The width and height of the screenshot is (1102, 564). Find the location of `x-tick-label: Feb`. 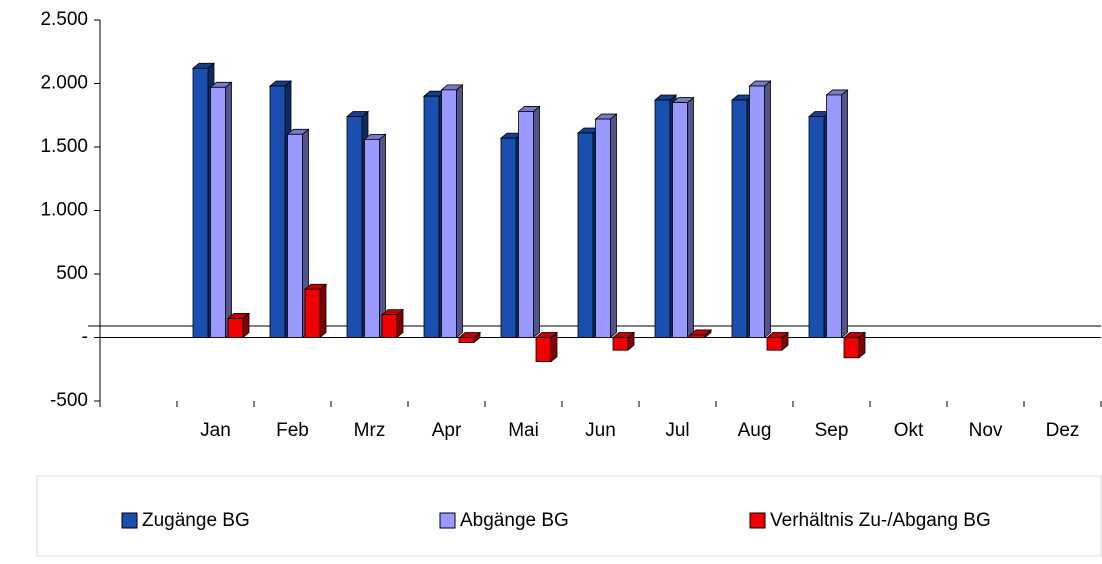

x-tick-label: Feb is located at coordinates (292, 430).